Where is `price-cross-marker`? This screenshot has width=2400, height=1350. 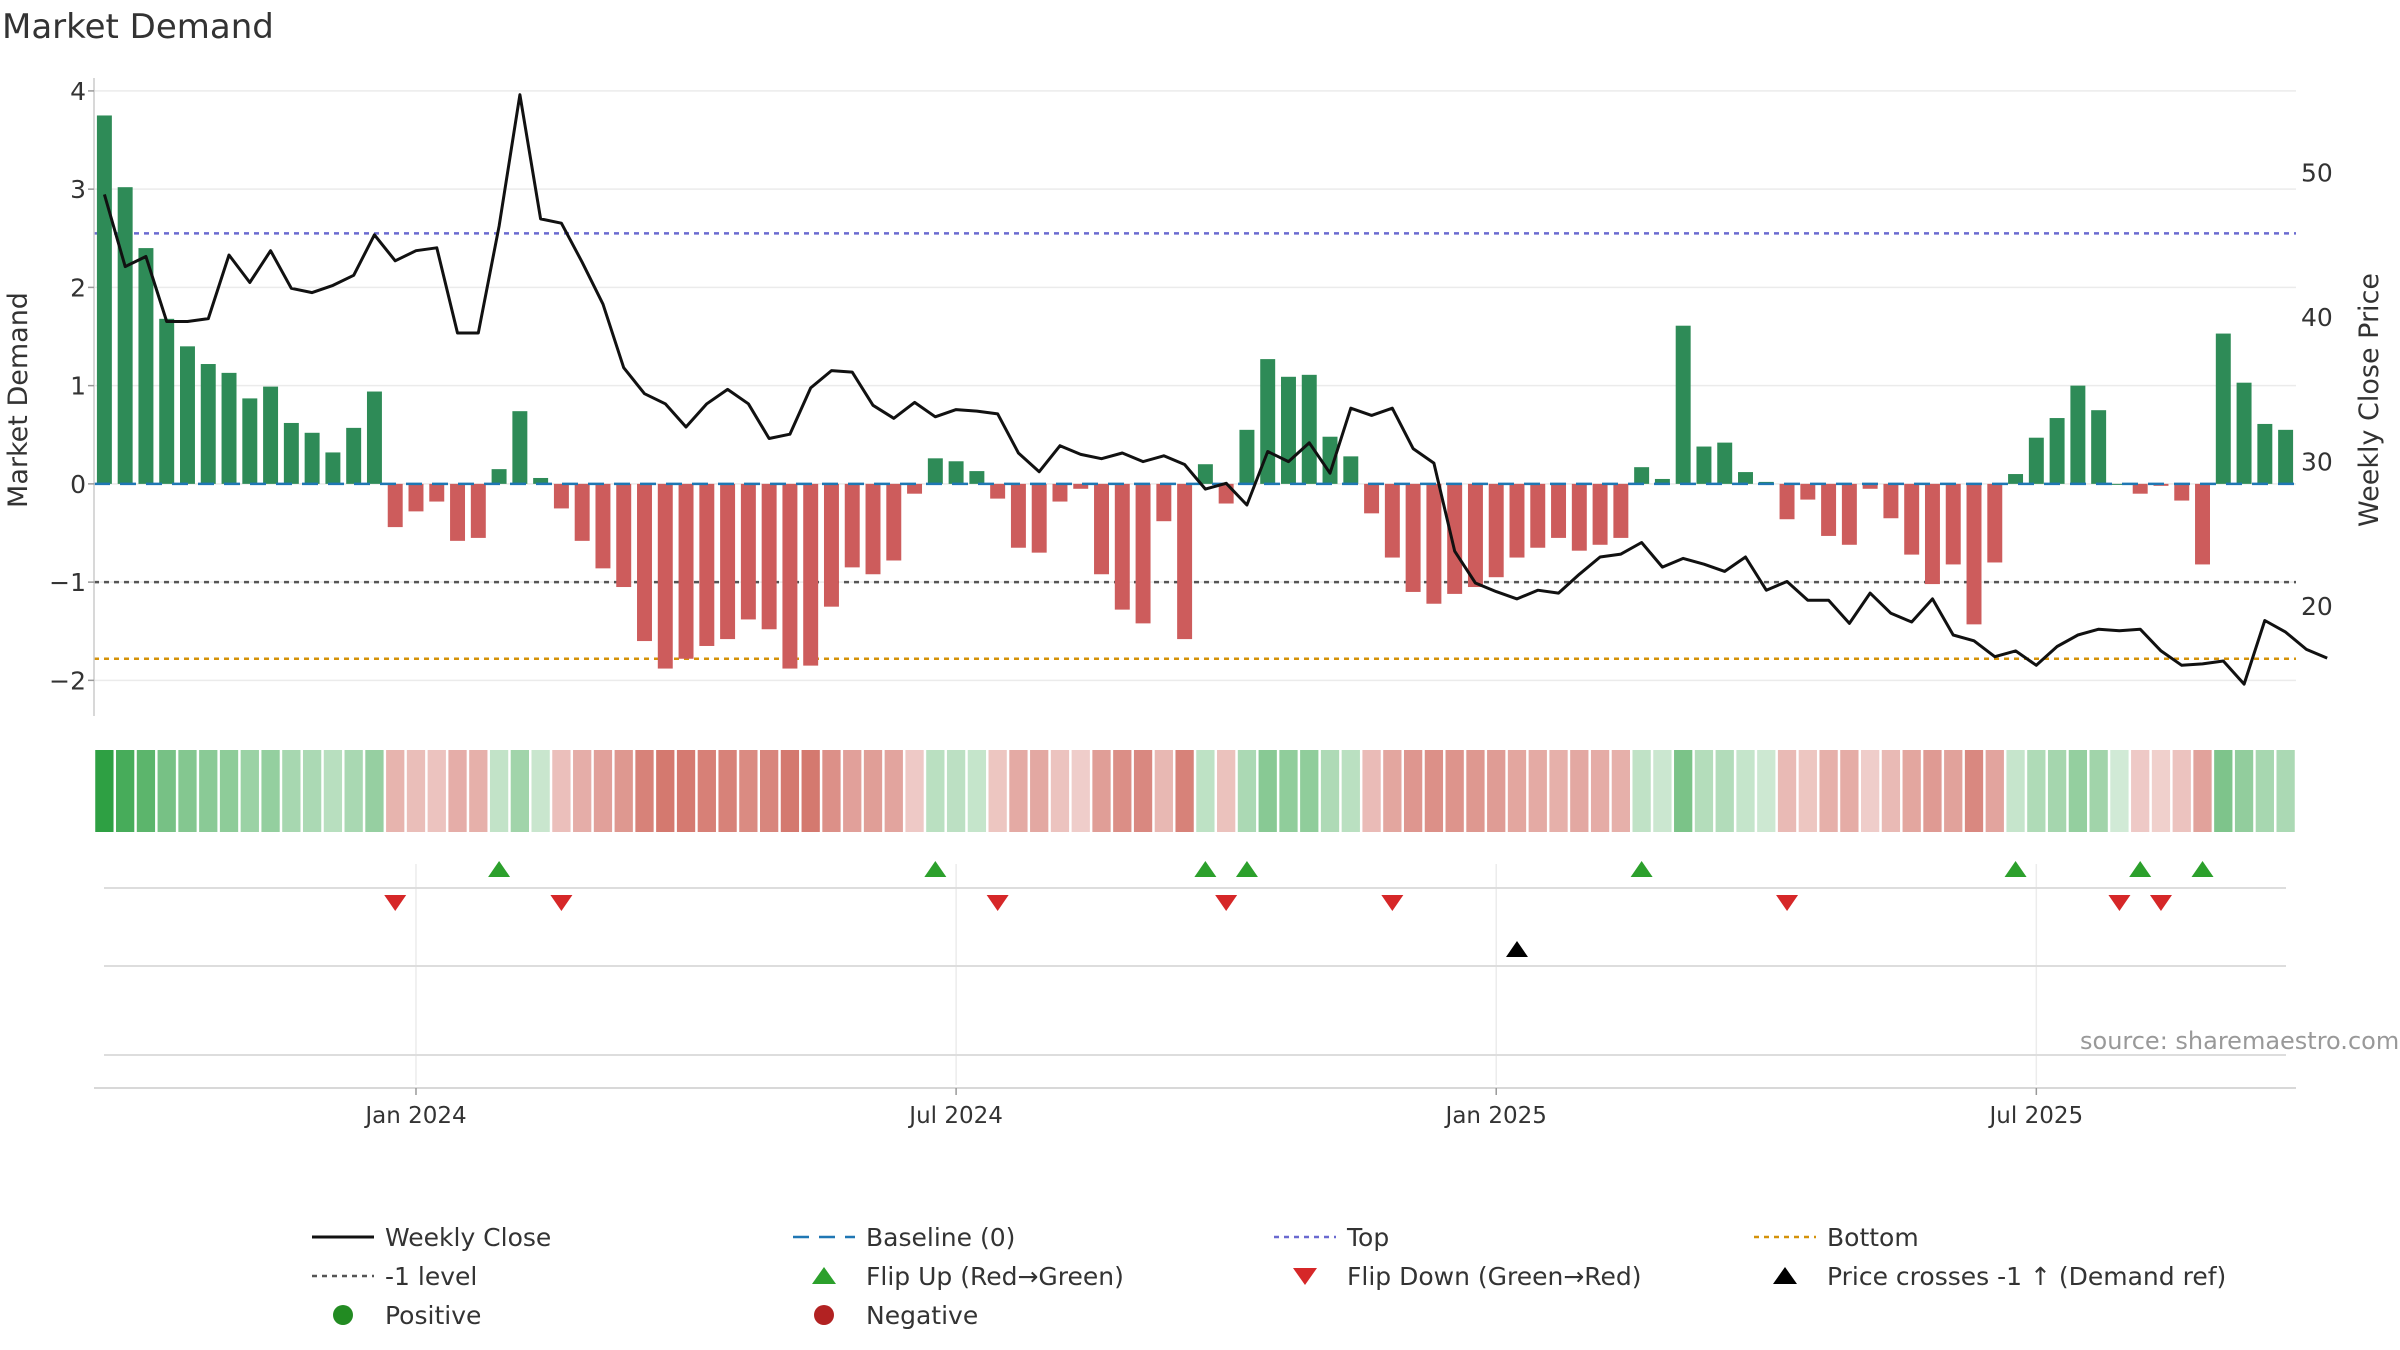 price-cross-marker is located at coordinates (1516, 949).